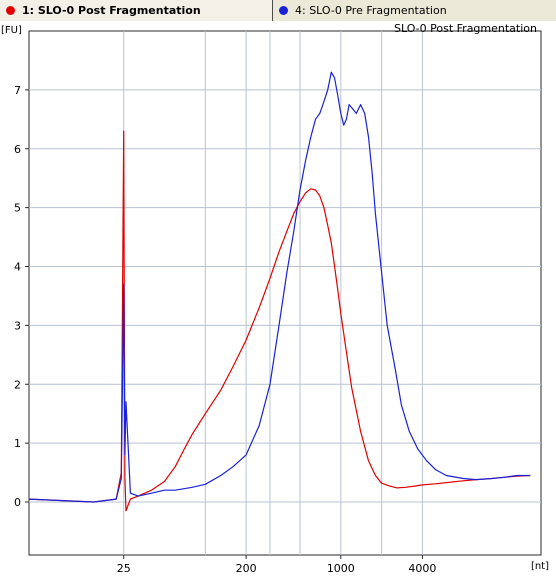 This screenshot has height=586, width=556. Describe the element at coordinates (124, 568) in the screenshot. I see `x-tick-label: 25` at that location.